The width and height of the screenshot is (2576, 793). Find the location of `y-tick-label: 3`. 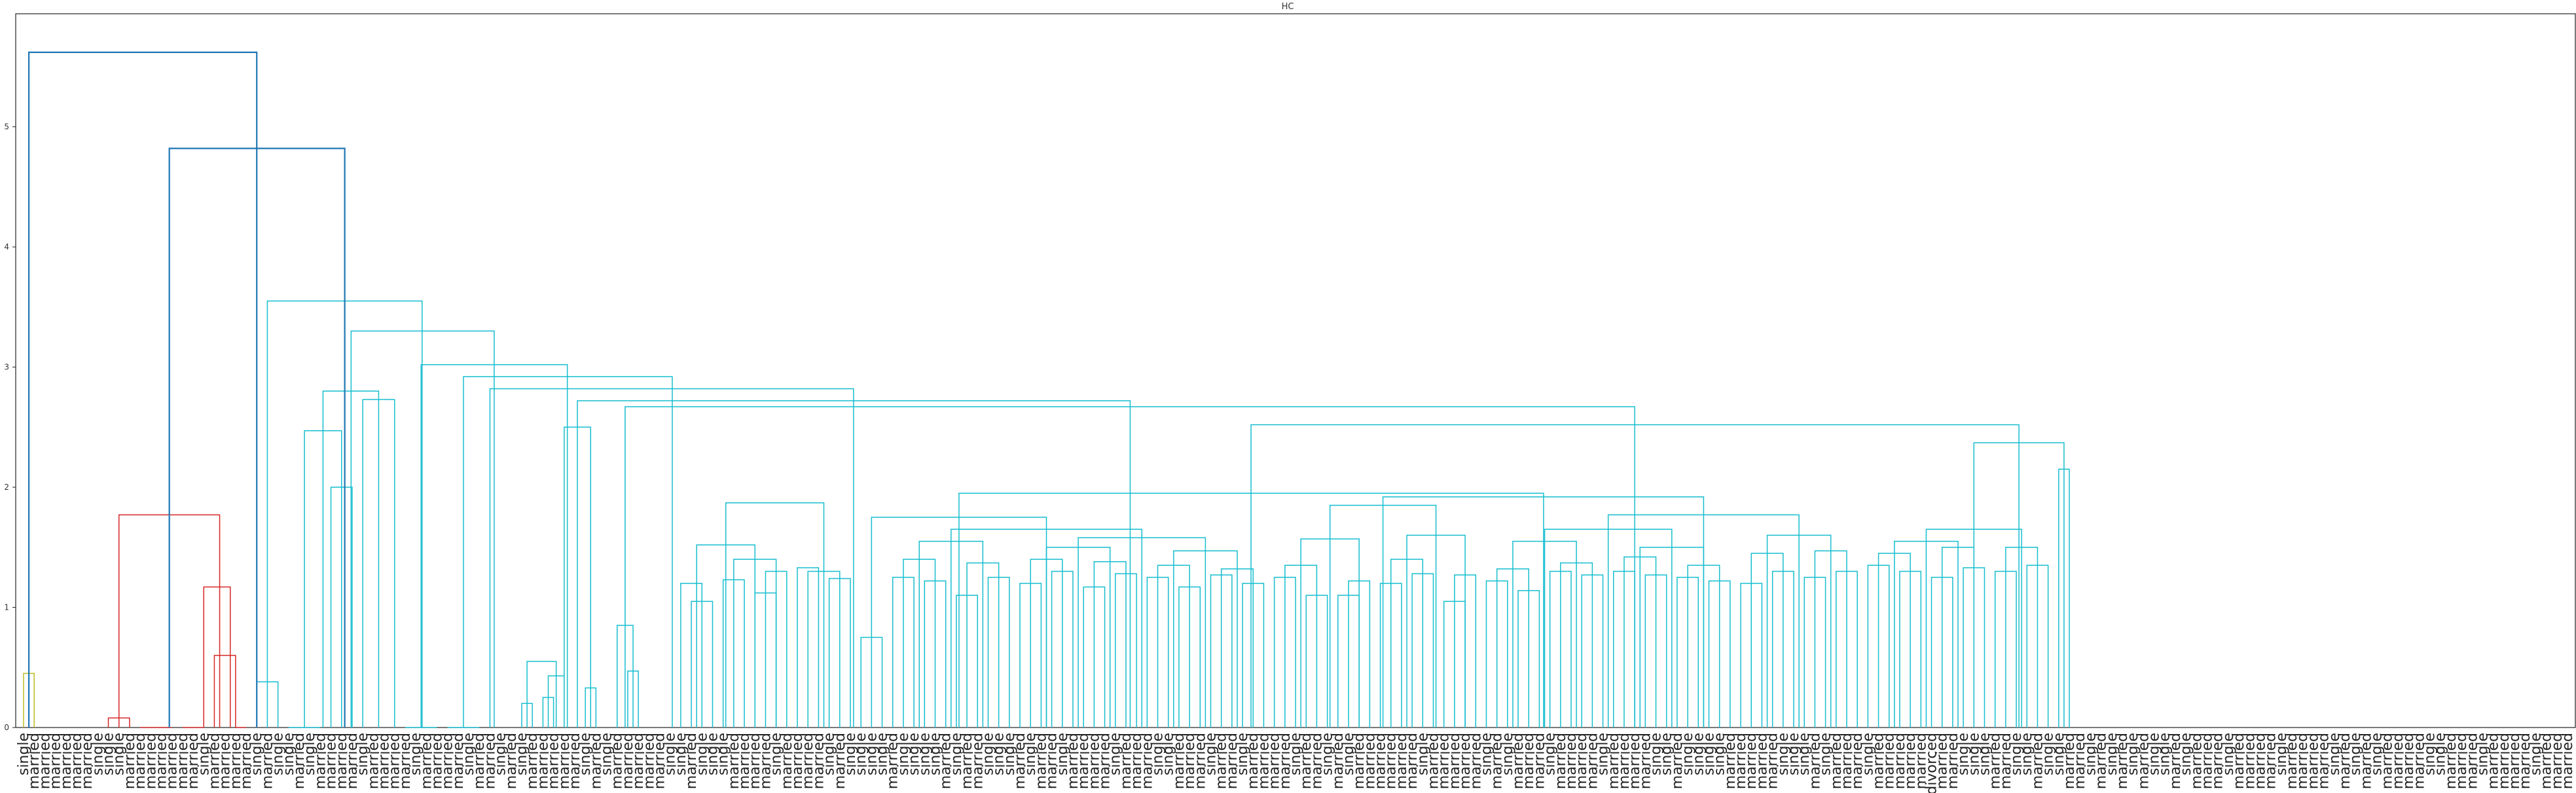

y-tick-label: 3 is located at coordinates (6, 367).